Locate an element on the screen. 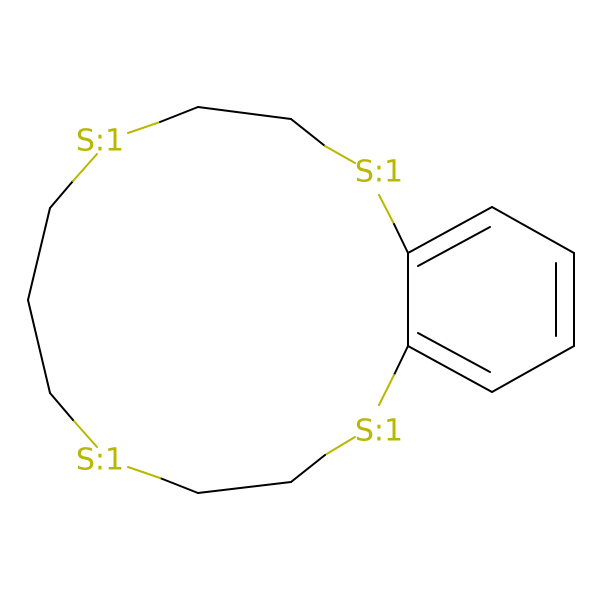  bond-c-s4 is located at coordinates (144, 472).